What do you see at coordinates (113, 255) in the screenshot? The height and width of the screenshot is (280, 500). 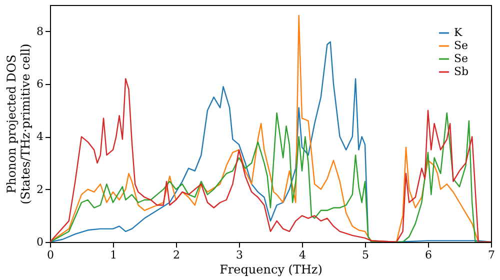 I see `x-tick-label: 1` at bounding box center [113, 255].